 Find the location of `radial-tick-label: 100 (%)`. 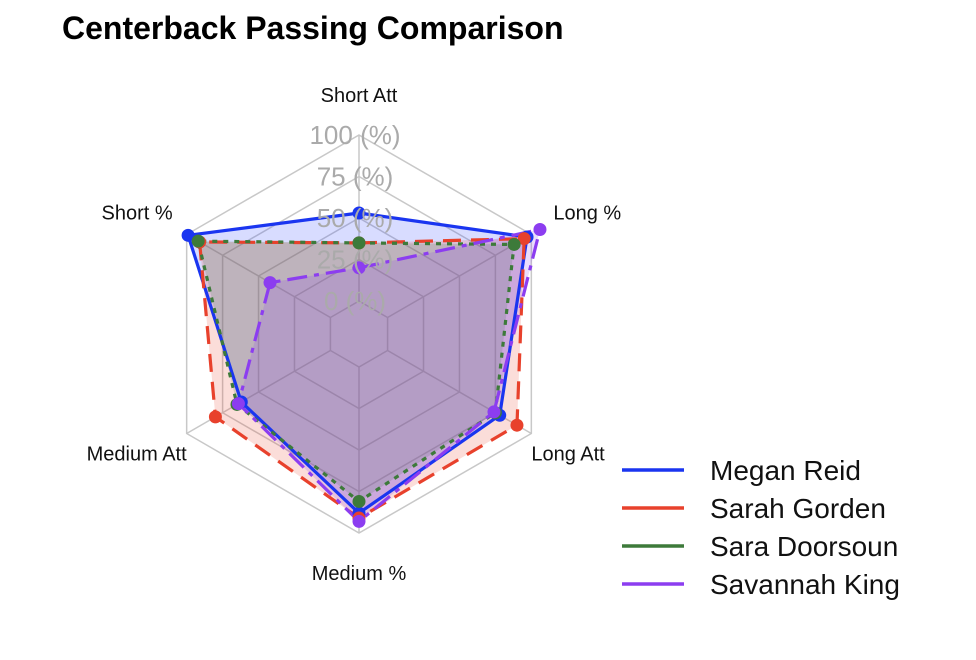

radial-tick-label: 100 (%) is located at coordinates (354, 135).